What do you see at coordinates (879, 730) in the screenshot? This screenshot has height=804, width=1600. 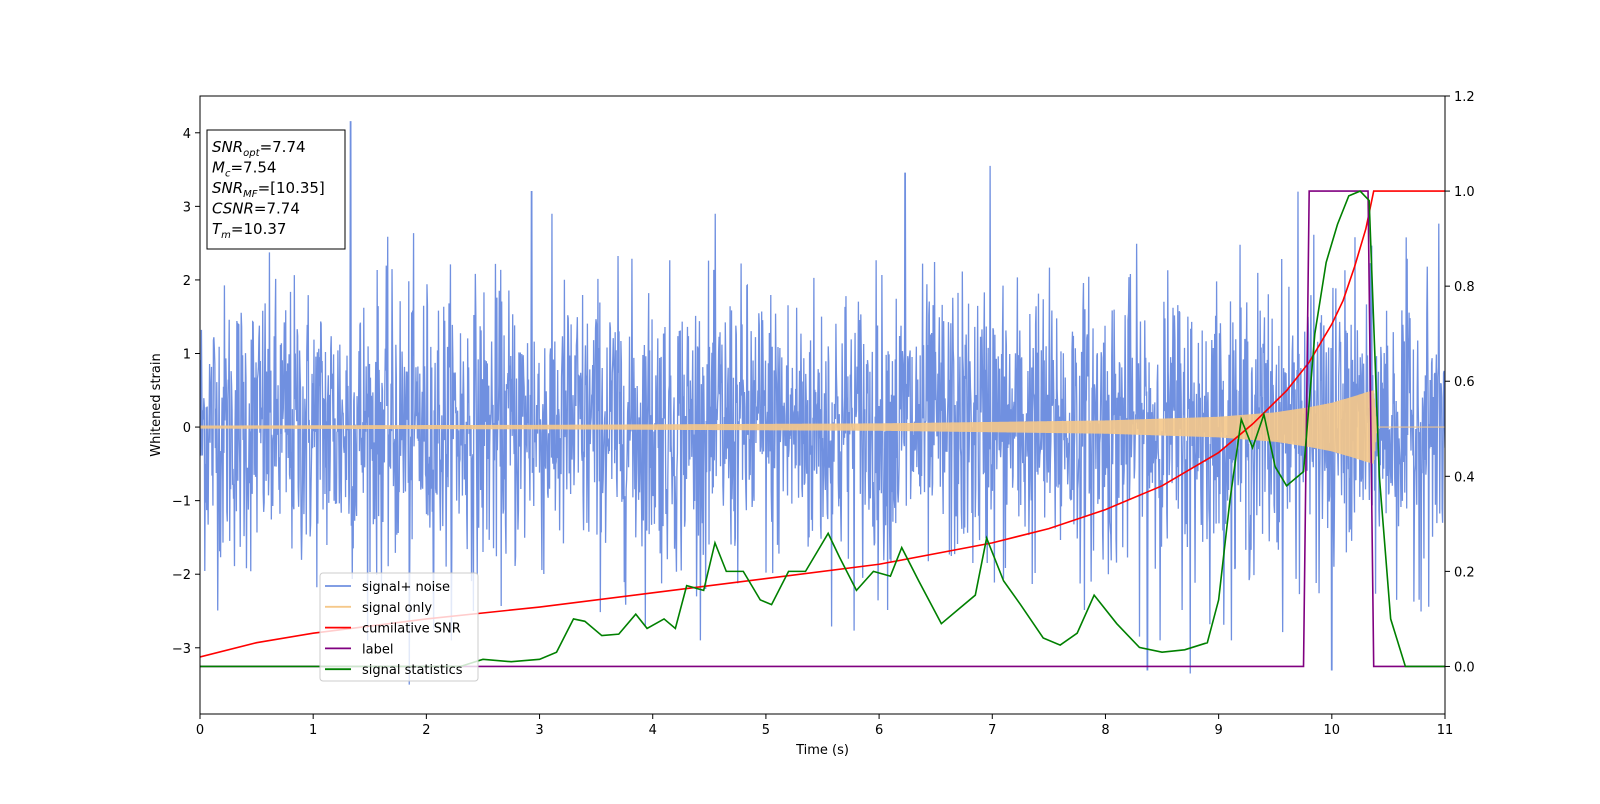 I see `x-tick-label: 6` at bounding box center [879, 730].